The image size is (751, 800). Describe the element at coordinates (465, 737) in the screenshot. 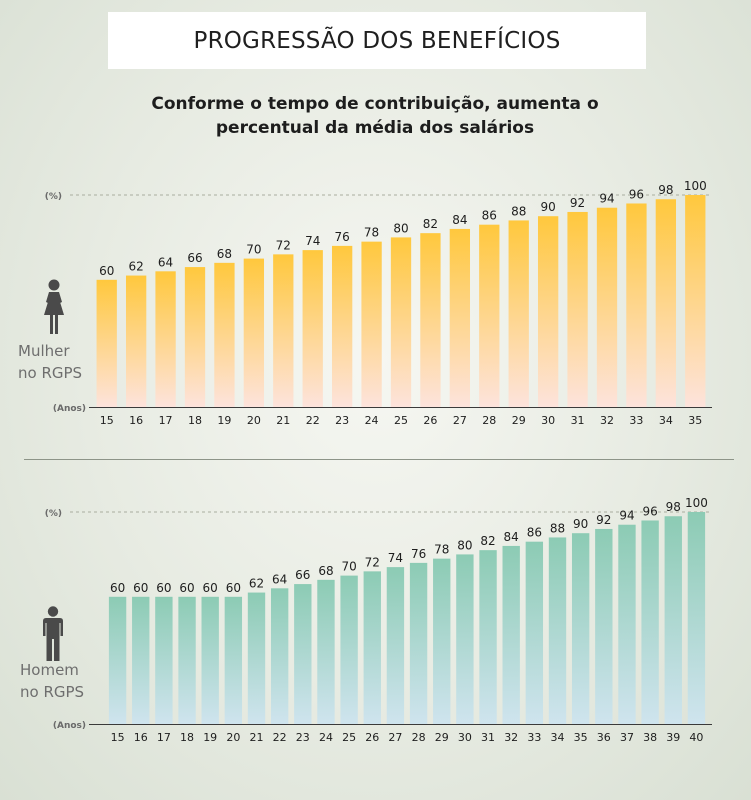

I see `men-tick-label: 30` at that location.